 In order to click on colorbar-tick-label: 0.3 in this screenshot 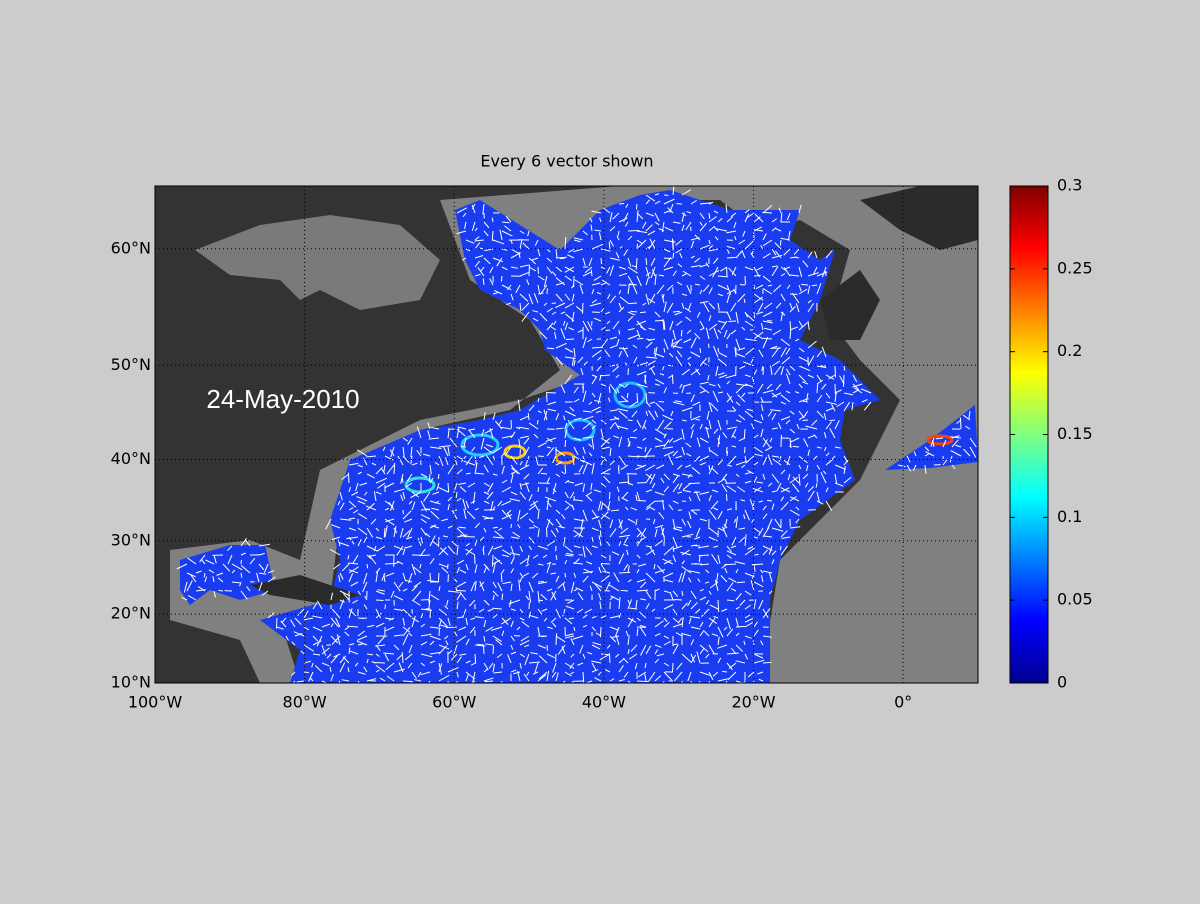, I will do `click(1069, 185)`.